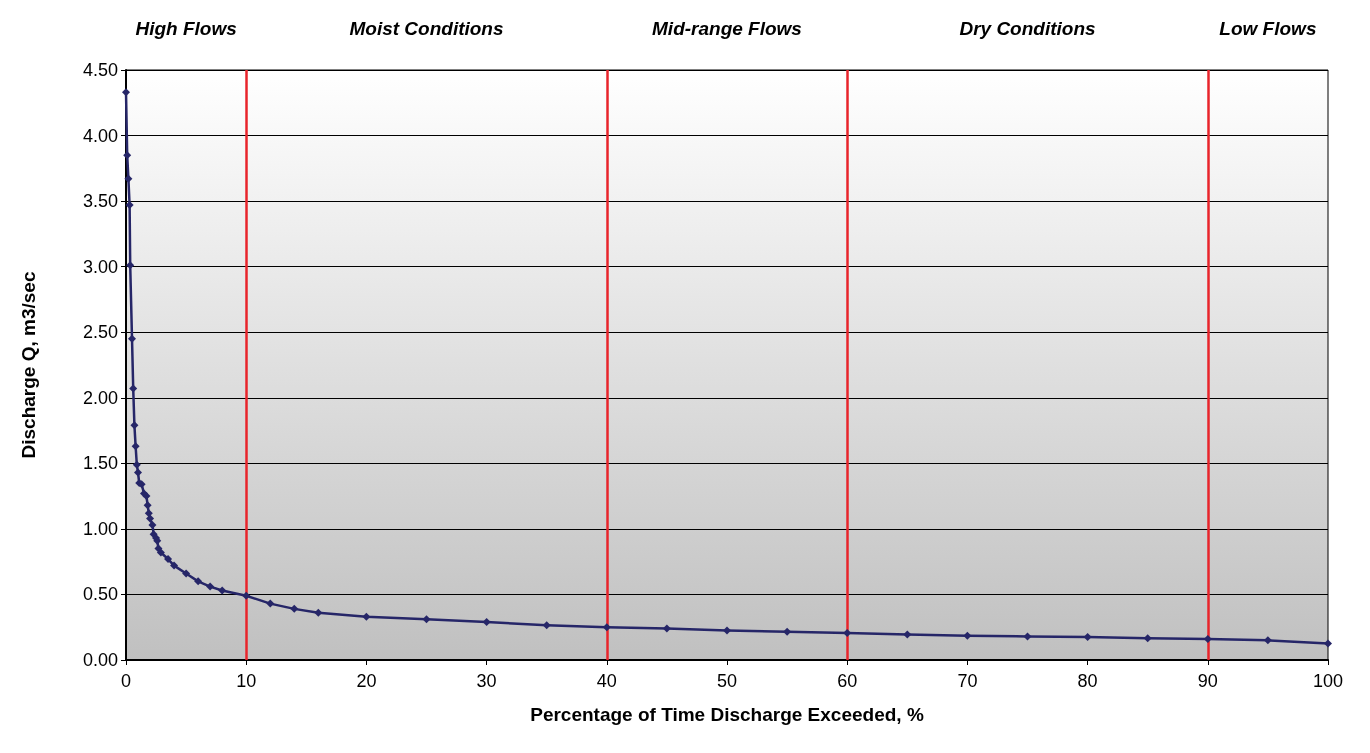  Describe the element at coordinates (1328, 681) in the screenshot. I see `x-tick-label: 100` at that location.